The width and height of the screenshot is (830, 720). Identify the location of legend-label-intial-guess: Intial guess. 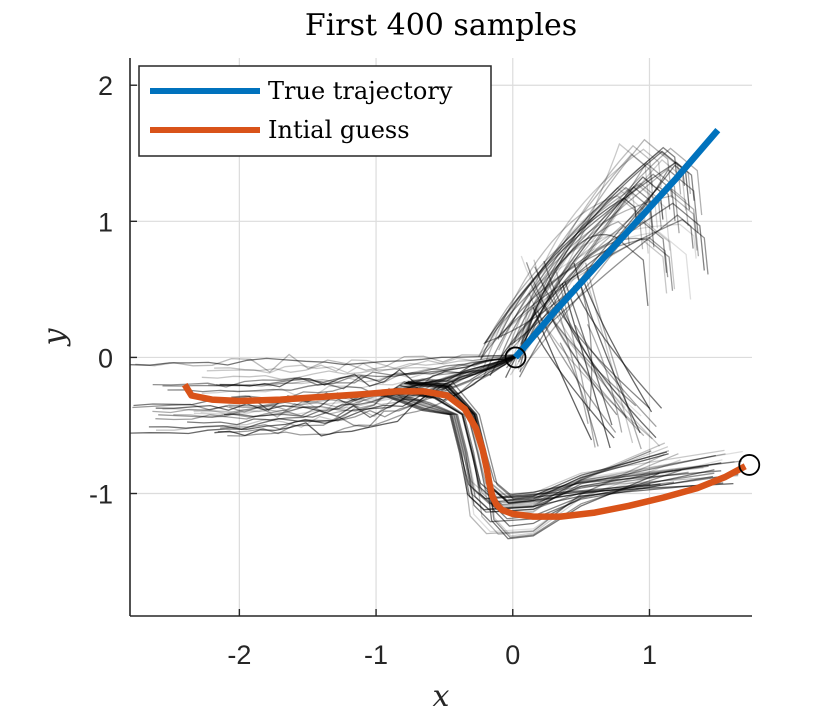
(339, 130).